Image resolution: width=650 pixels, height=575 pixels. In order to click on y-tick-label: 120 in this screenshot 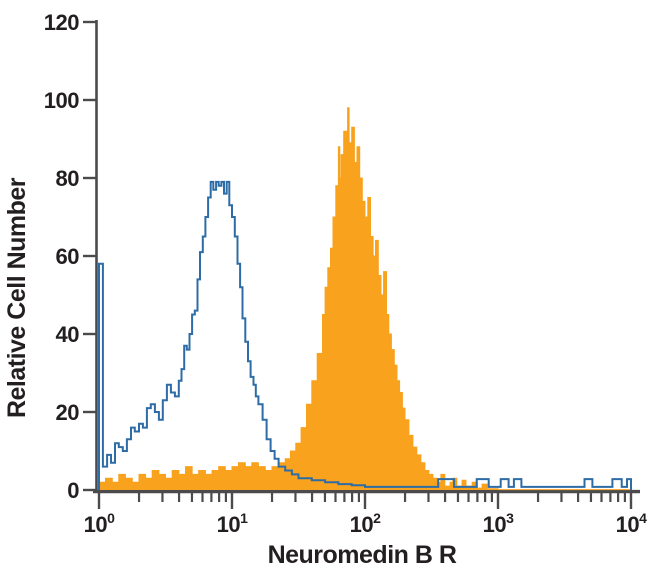, I will do `click(61, 22)`.